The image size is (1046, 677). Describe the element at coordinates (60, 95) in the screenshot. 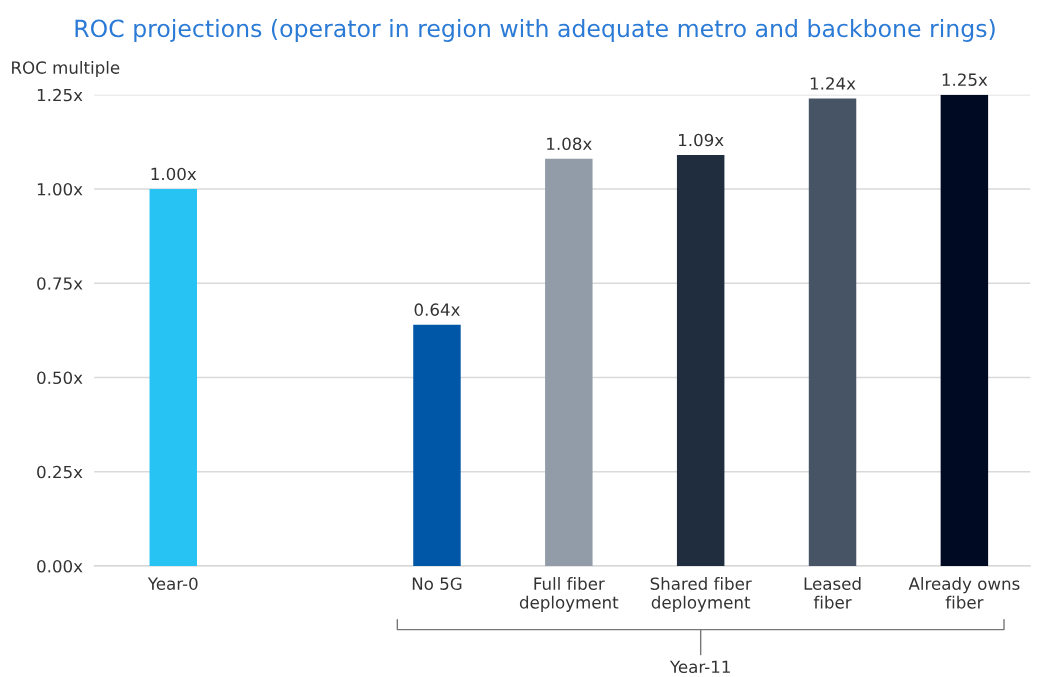

I see `y-tick-label: 1.25x` at that location.